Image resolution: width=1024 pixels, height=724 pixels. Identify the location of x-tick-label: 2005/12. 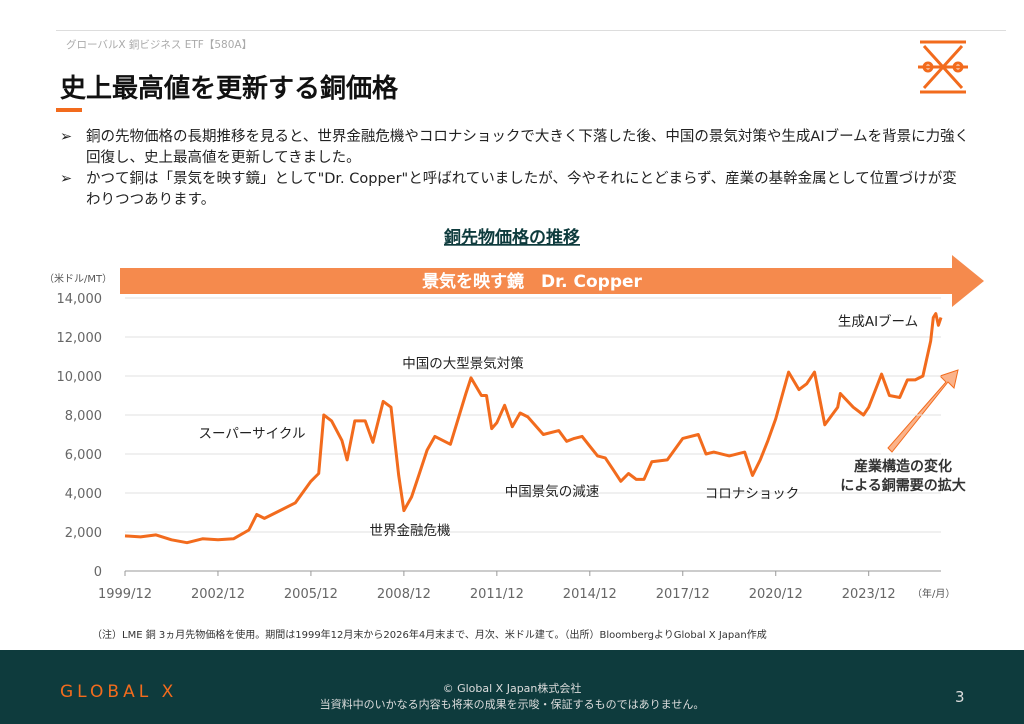
(311, 594).